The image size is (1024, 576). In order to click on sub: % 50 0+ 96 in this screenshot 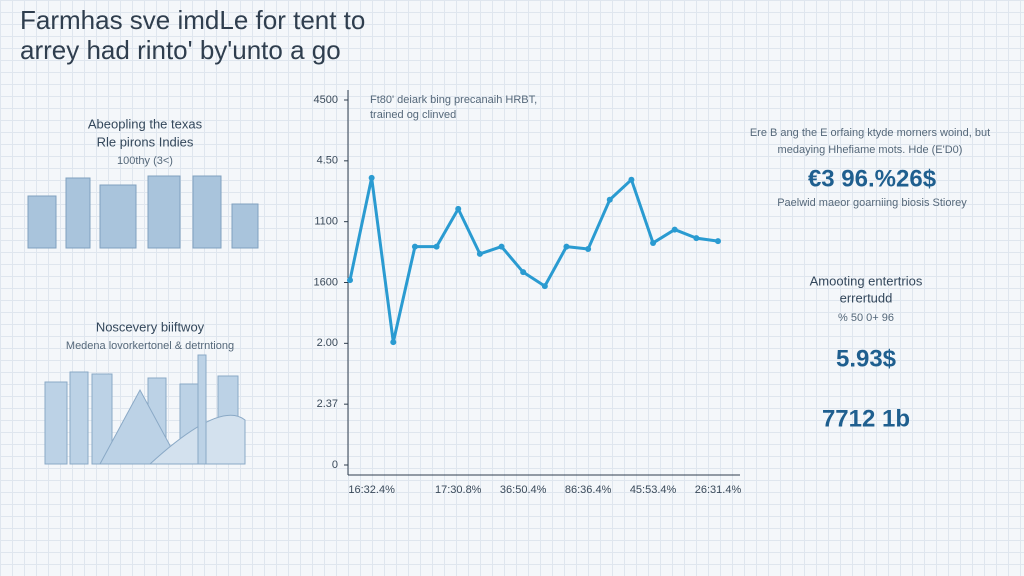, I will do `click(866, 318)`.